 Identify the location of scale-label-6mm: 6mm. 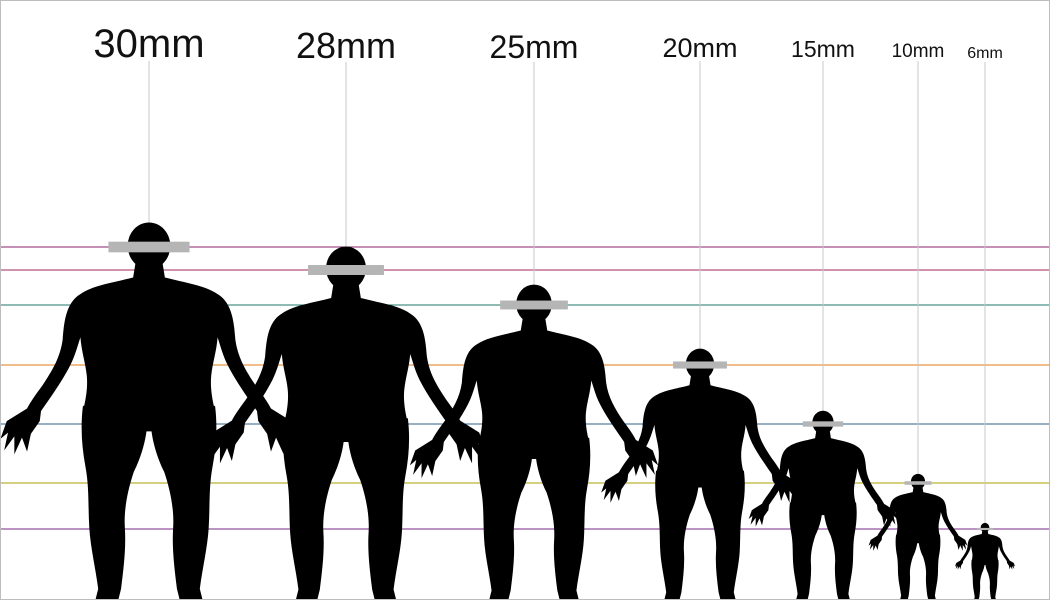
(985, 53).